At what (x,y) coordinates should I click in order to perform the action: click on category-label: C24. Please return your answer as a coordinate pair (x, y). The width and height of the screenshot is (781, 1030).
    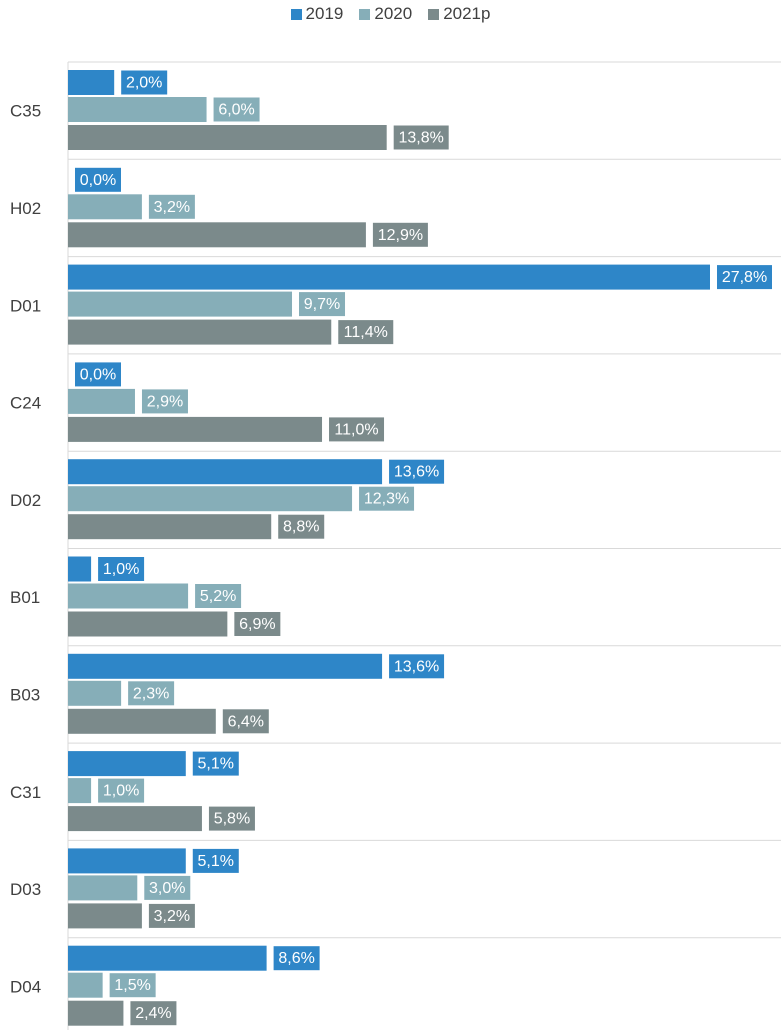
    Looking at the image, I should click on (25, 403).